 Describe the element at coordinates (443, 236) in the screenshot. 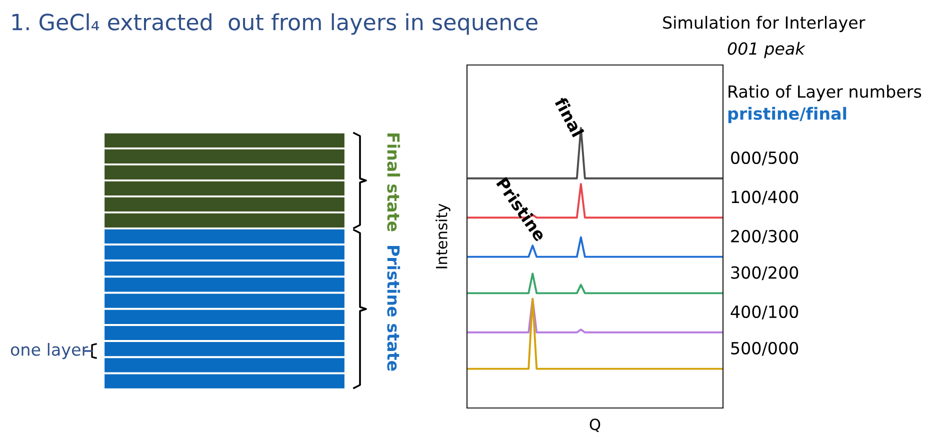

I see `y-axis-title: Intensity` at that location.